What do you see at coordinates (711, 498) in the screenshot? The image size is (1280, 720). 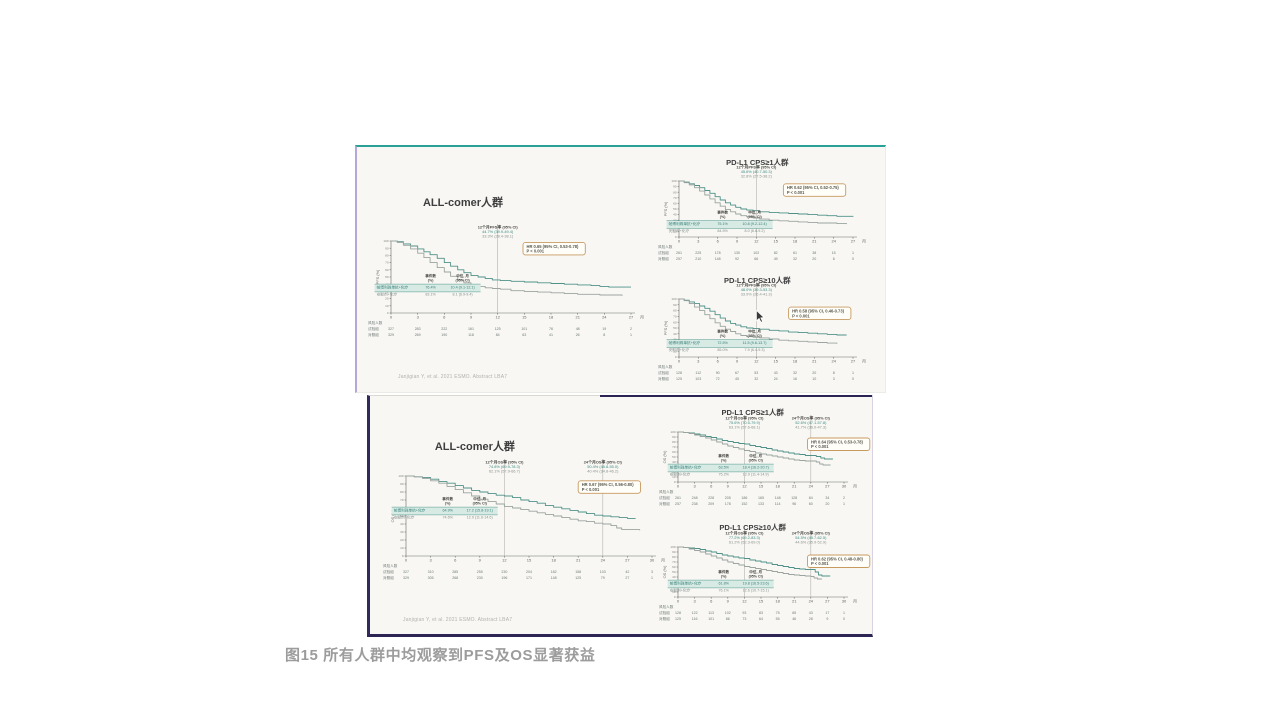 I see `svg-text: 228` at bounding box center [711, 498].